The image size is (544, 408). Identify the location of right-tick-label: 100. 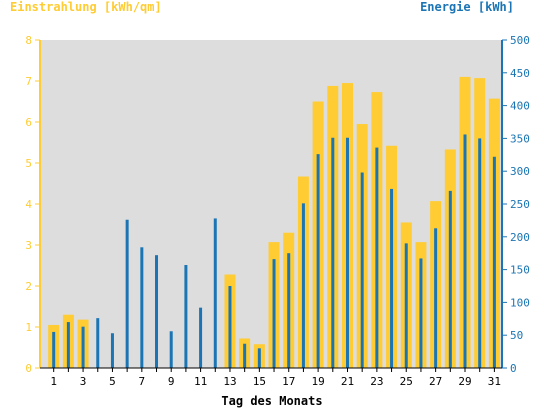
(520, 302).